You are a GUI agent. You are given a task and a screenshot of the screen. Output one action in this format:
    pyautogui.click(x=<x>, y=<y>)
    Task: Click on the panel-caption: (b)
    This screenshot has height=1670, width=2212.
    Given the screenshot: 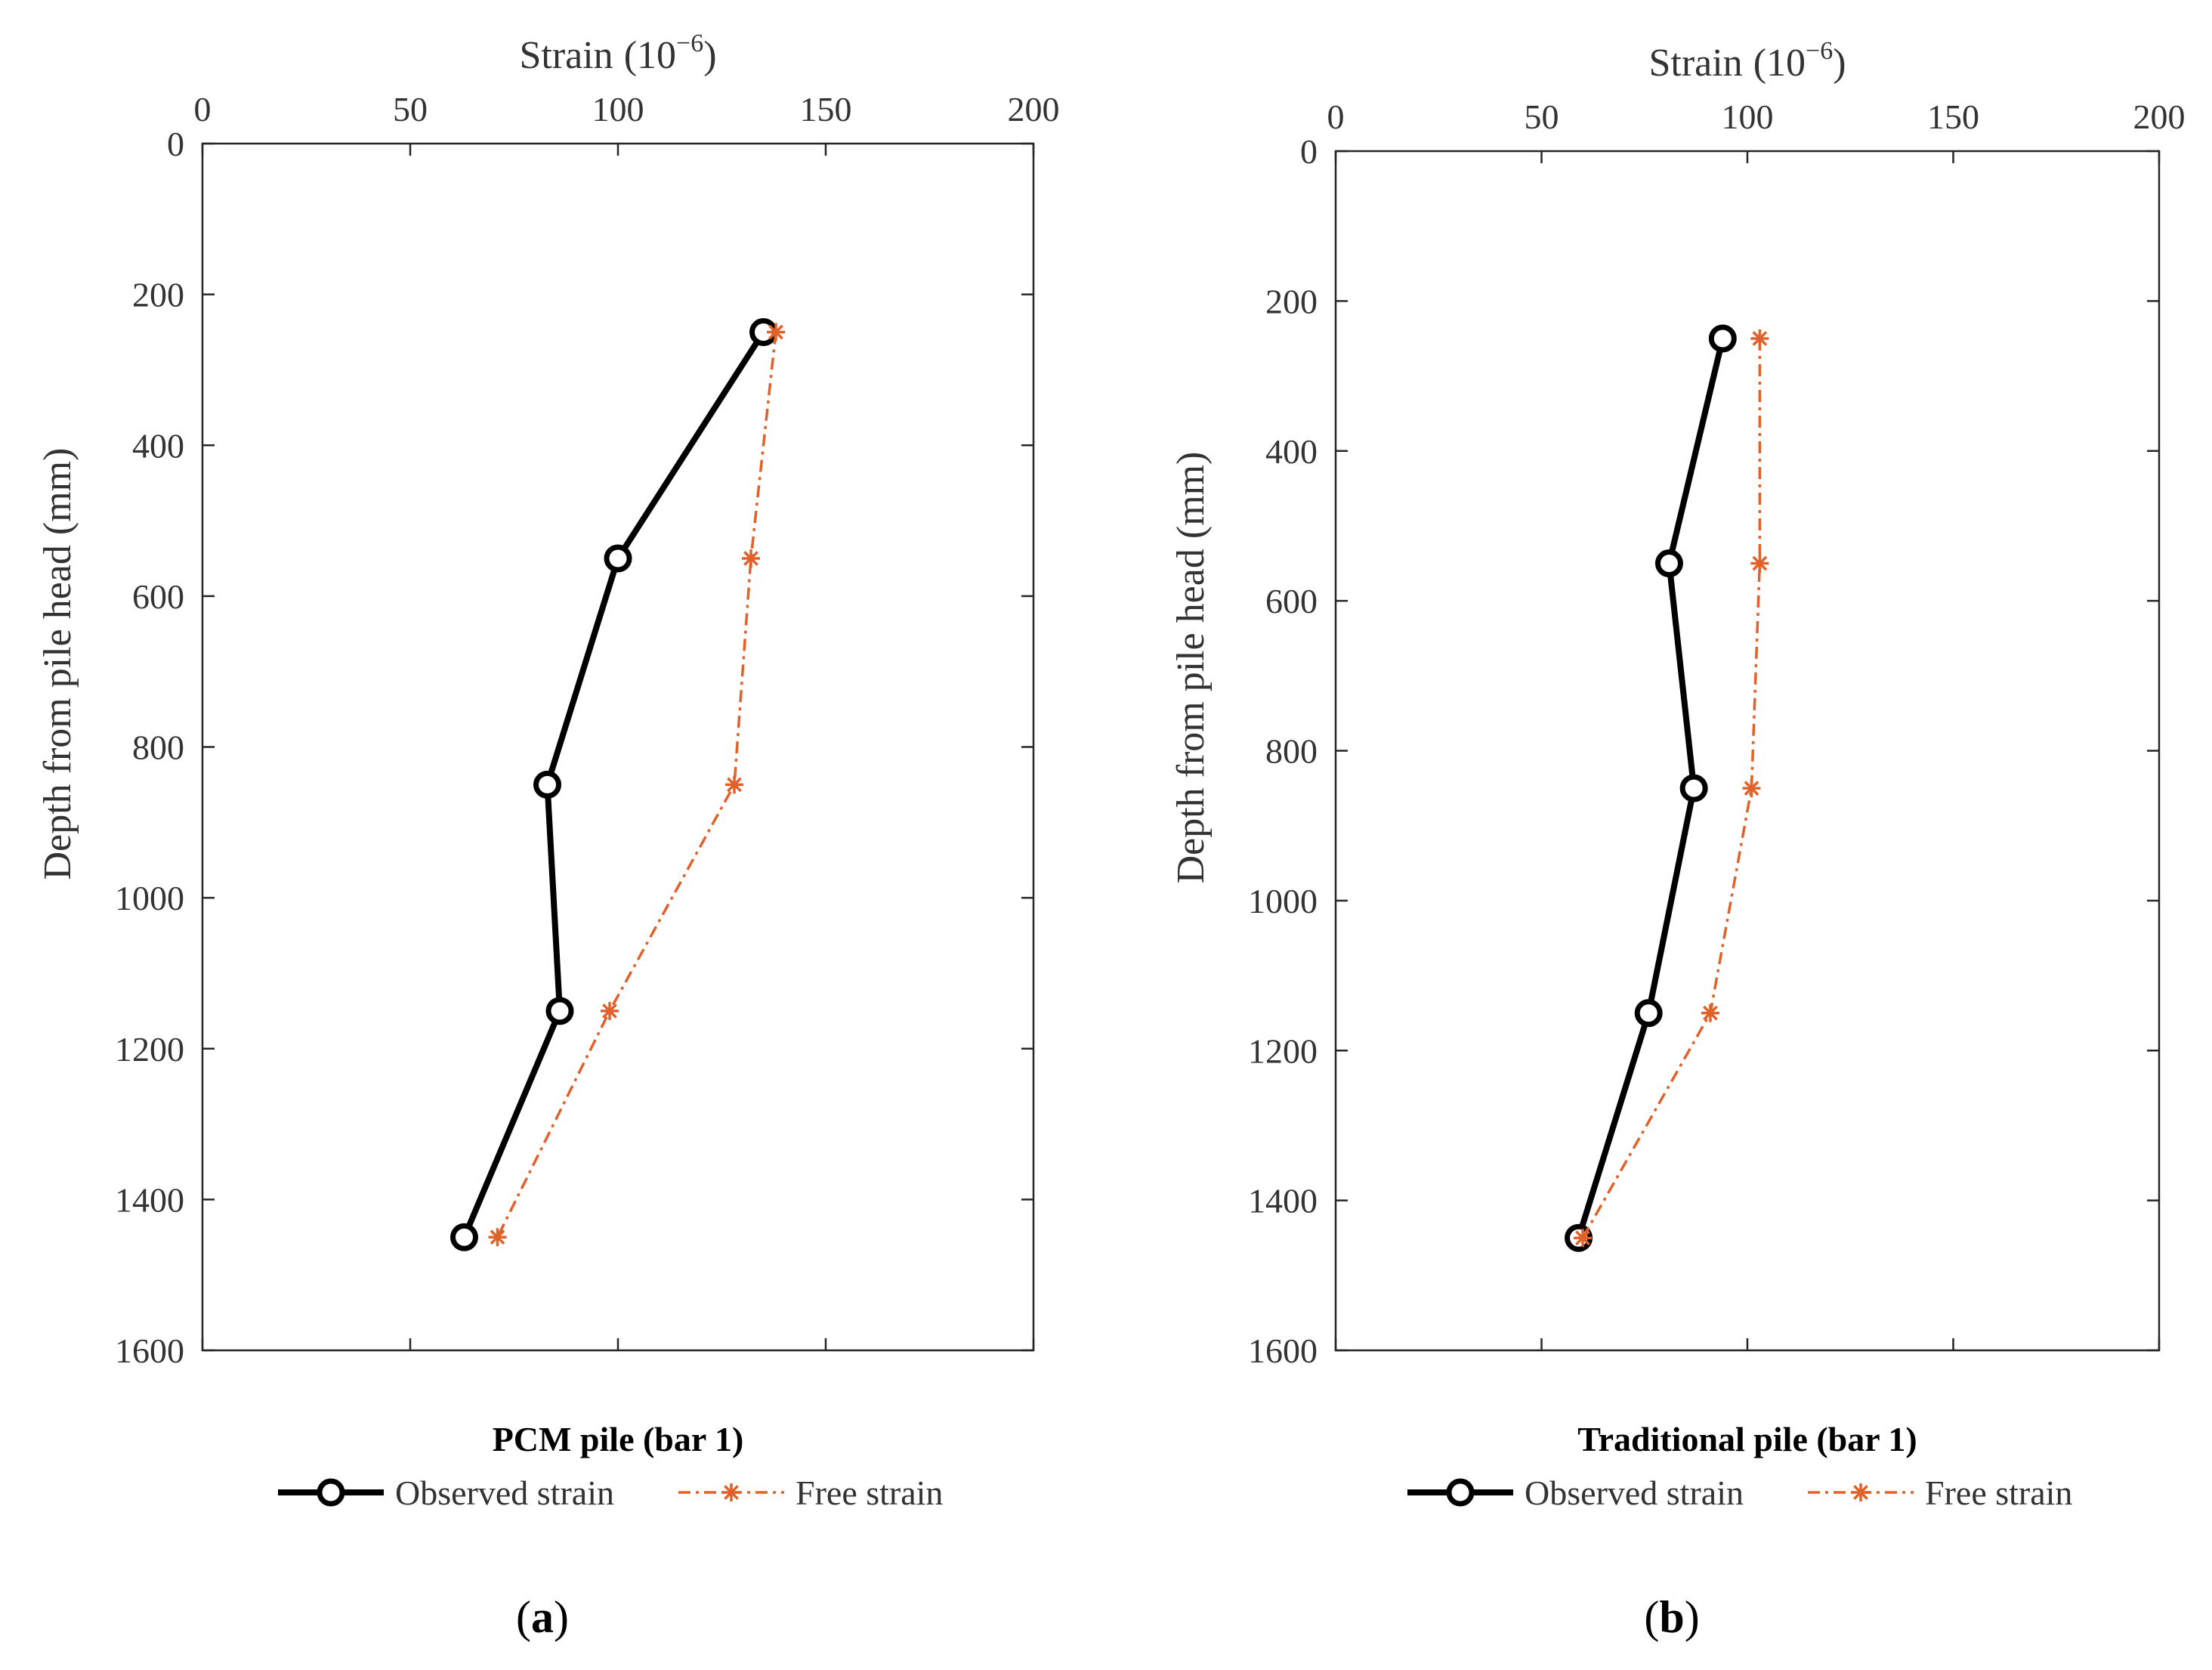 What is the action you would take?
    pyautogui.click(x=1671, y=1617)
    